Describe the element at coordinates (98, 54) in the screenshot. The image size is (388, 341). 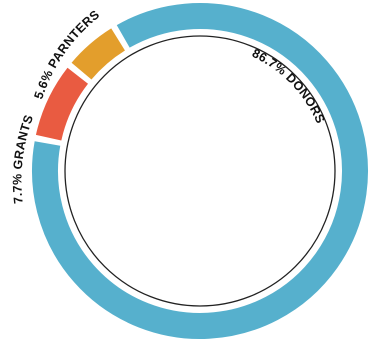
I see `slice-parnters` at that location.